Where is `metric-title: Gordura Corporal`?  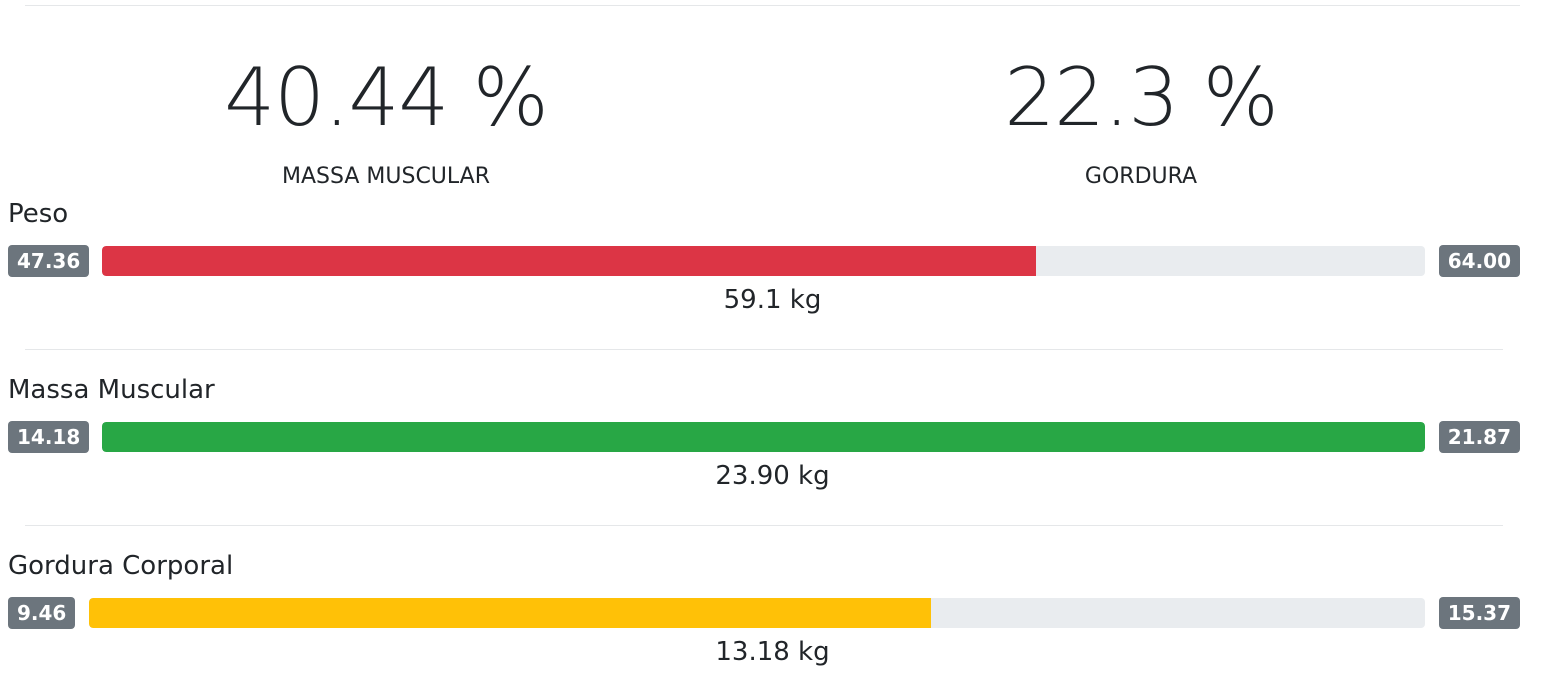
metric-title: Gordura Corporal is located at coordinates (121, 566).